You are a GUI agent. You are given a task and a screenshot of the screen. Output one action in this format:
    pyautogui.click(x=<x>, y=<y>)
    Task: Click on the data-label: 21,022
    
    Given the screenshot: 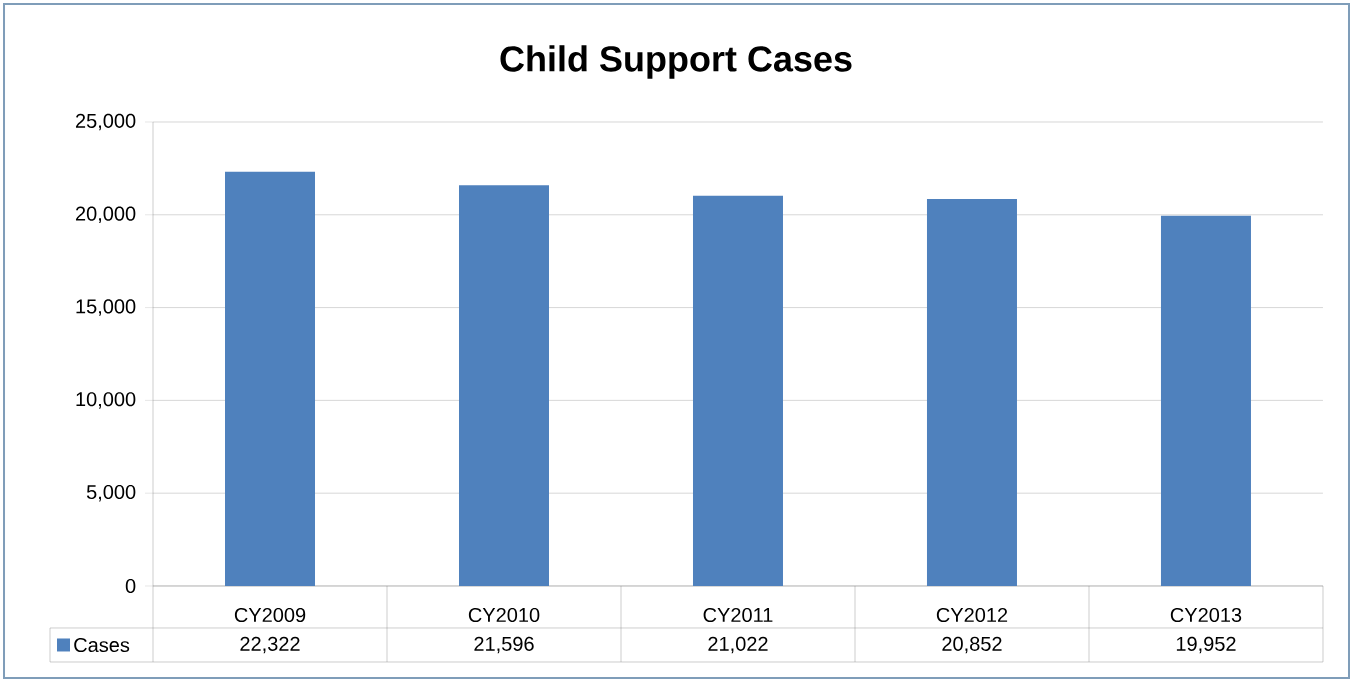 What is the action you would take?
    pyautogui.click(x=738, y=645)
    